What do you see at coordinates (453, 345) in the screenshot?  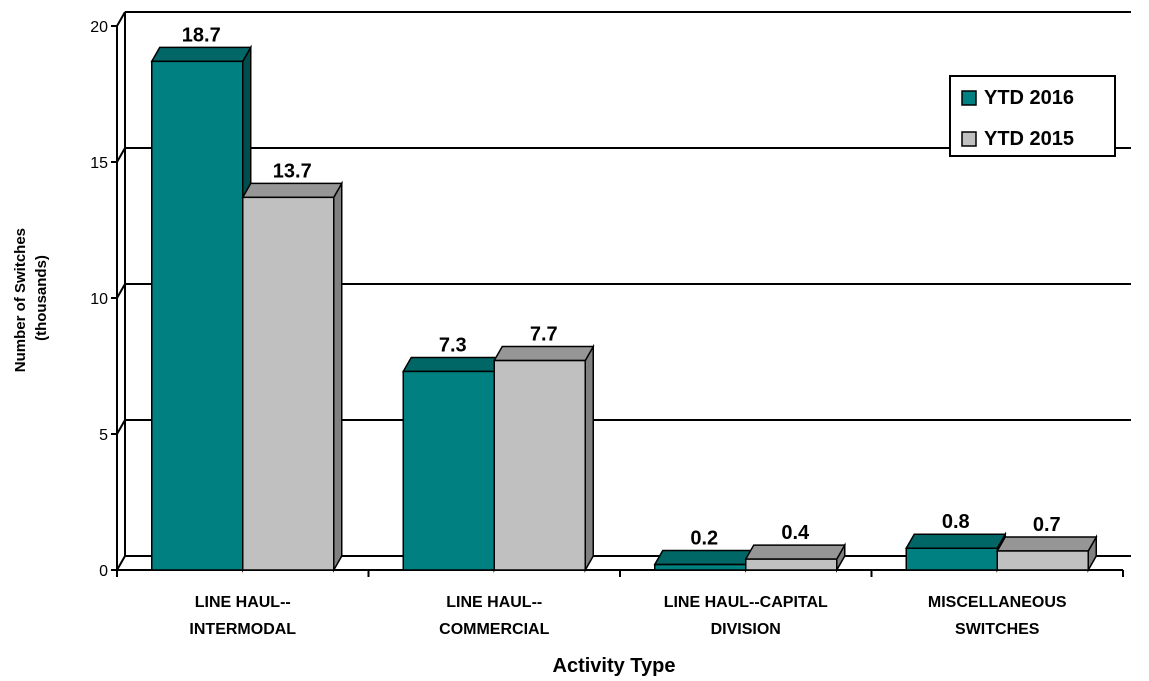 I see `data-label-ytd-2016: 7.3` at bounding box center [453, 345].